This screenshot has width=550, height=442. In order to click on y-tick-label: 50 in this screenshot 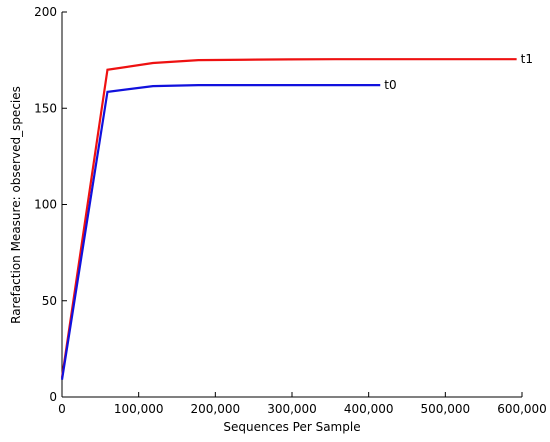, I will do `click(49, 301)`.